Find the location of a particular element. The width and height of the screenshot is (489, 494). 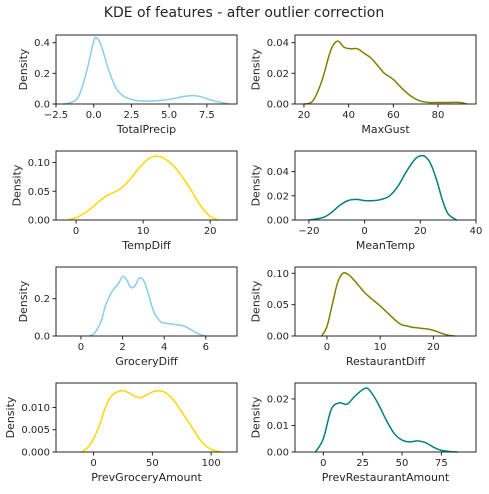

y-tick-label: 0.010 is located at coordinates (35, 408).